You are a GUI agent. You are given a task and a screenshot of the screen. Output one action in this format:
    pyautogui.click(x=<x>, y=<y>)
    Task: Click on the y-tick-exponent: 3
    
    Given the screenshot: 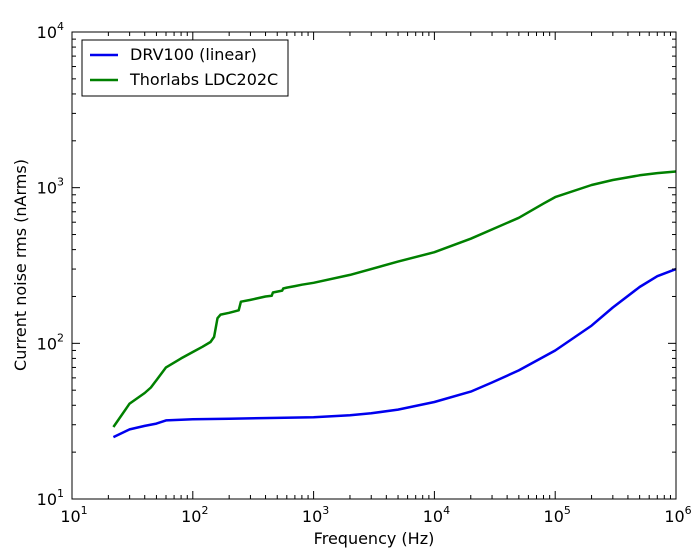 What is the action you would take?
    pyautogui.click(x=60, y=182)
    